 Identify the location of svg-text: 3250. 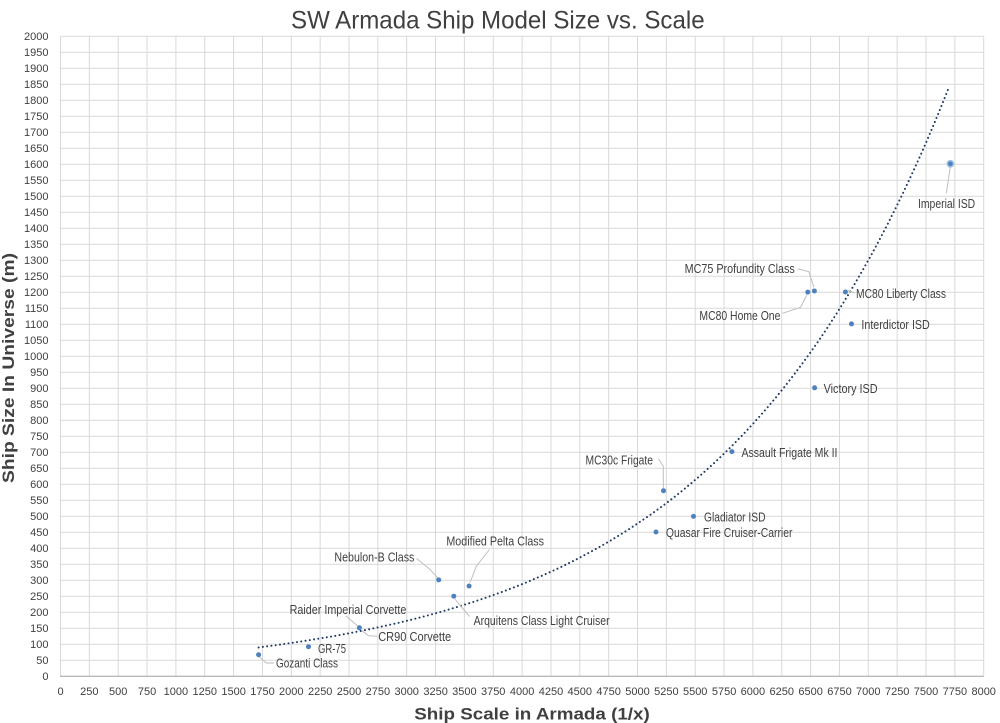
(435, 692).